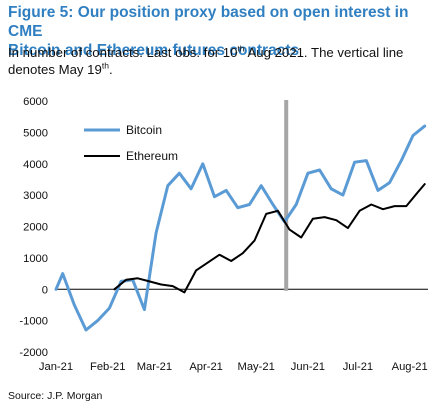 This screenshot has width=442, height=411. I want to click on subtitle-text-1: In number of contracts. Last obs. for 10, so click(123, 52).